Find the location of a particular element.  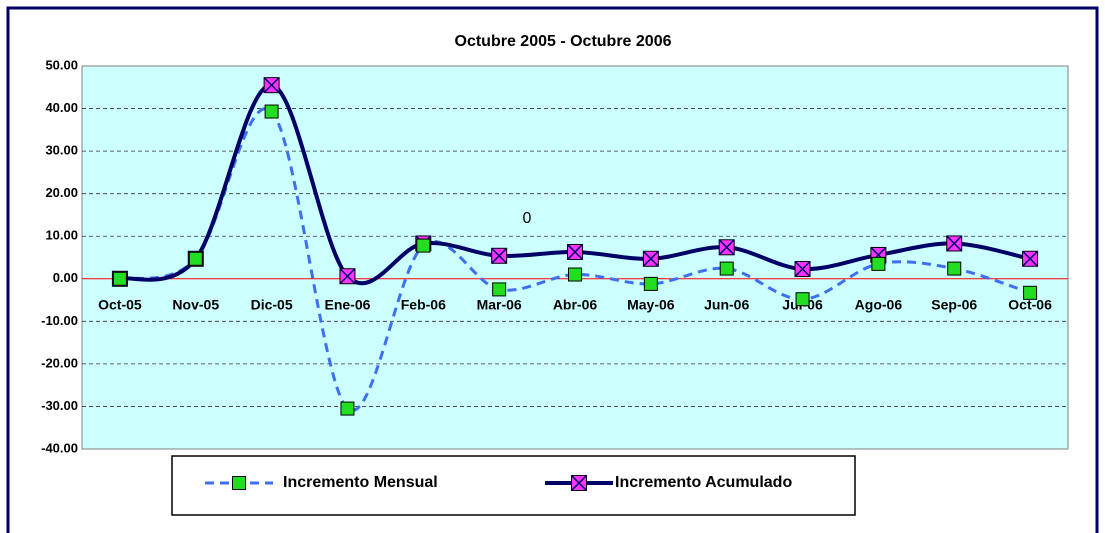

y-tick-label: 20.00 is located at coordinates (61, 192).